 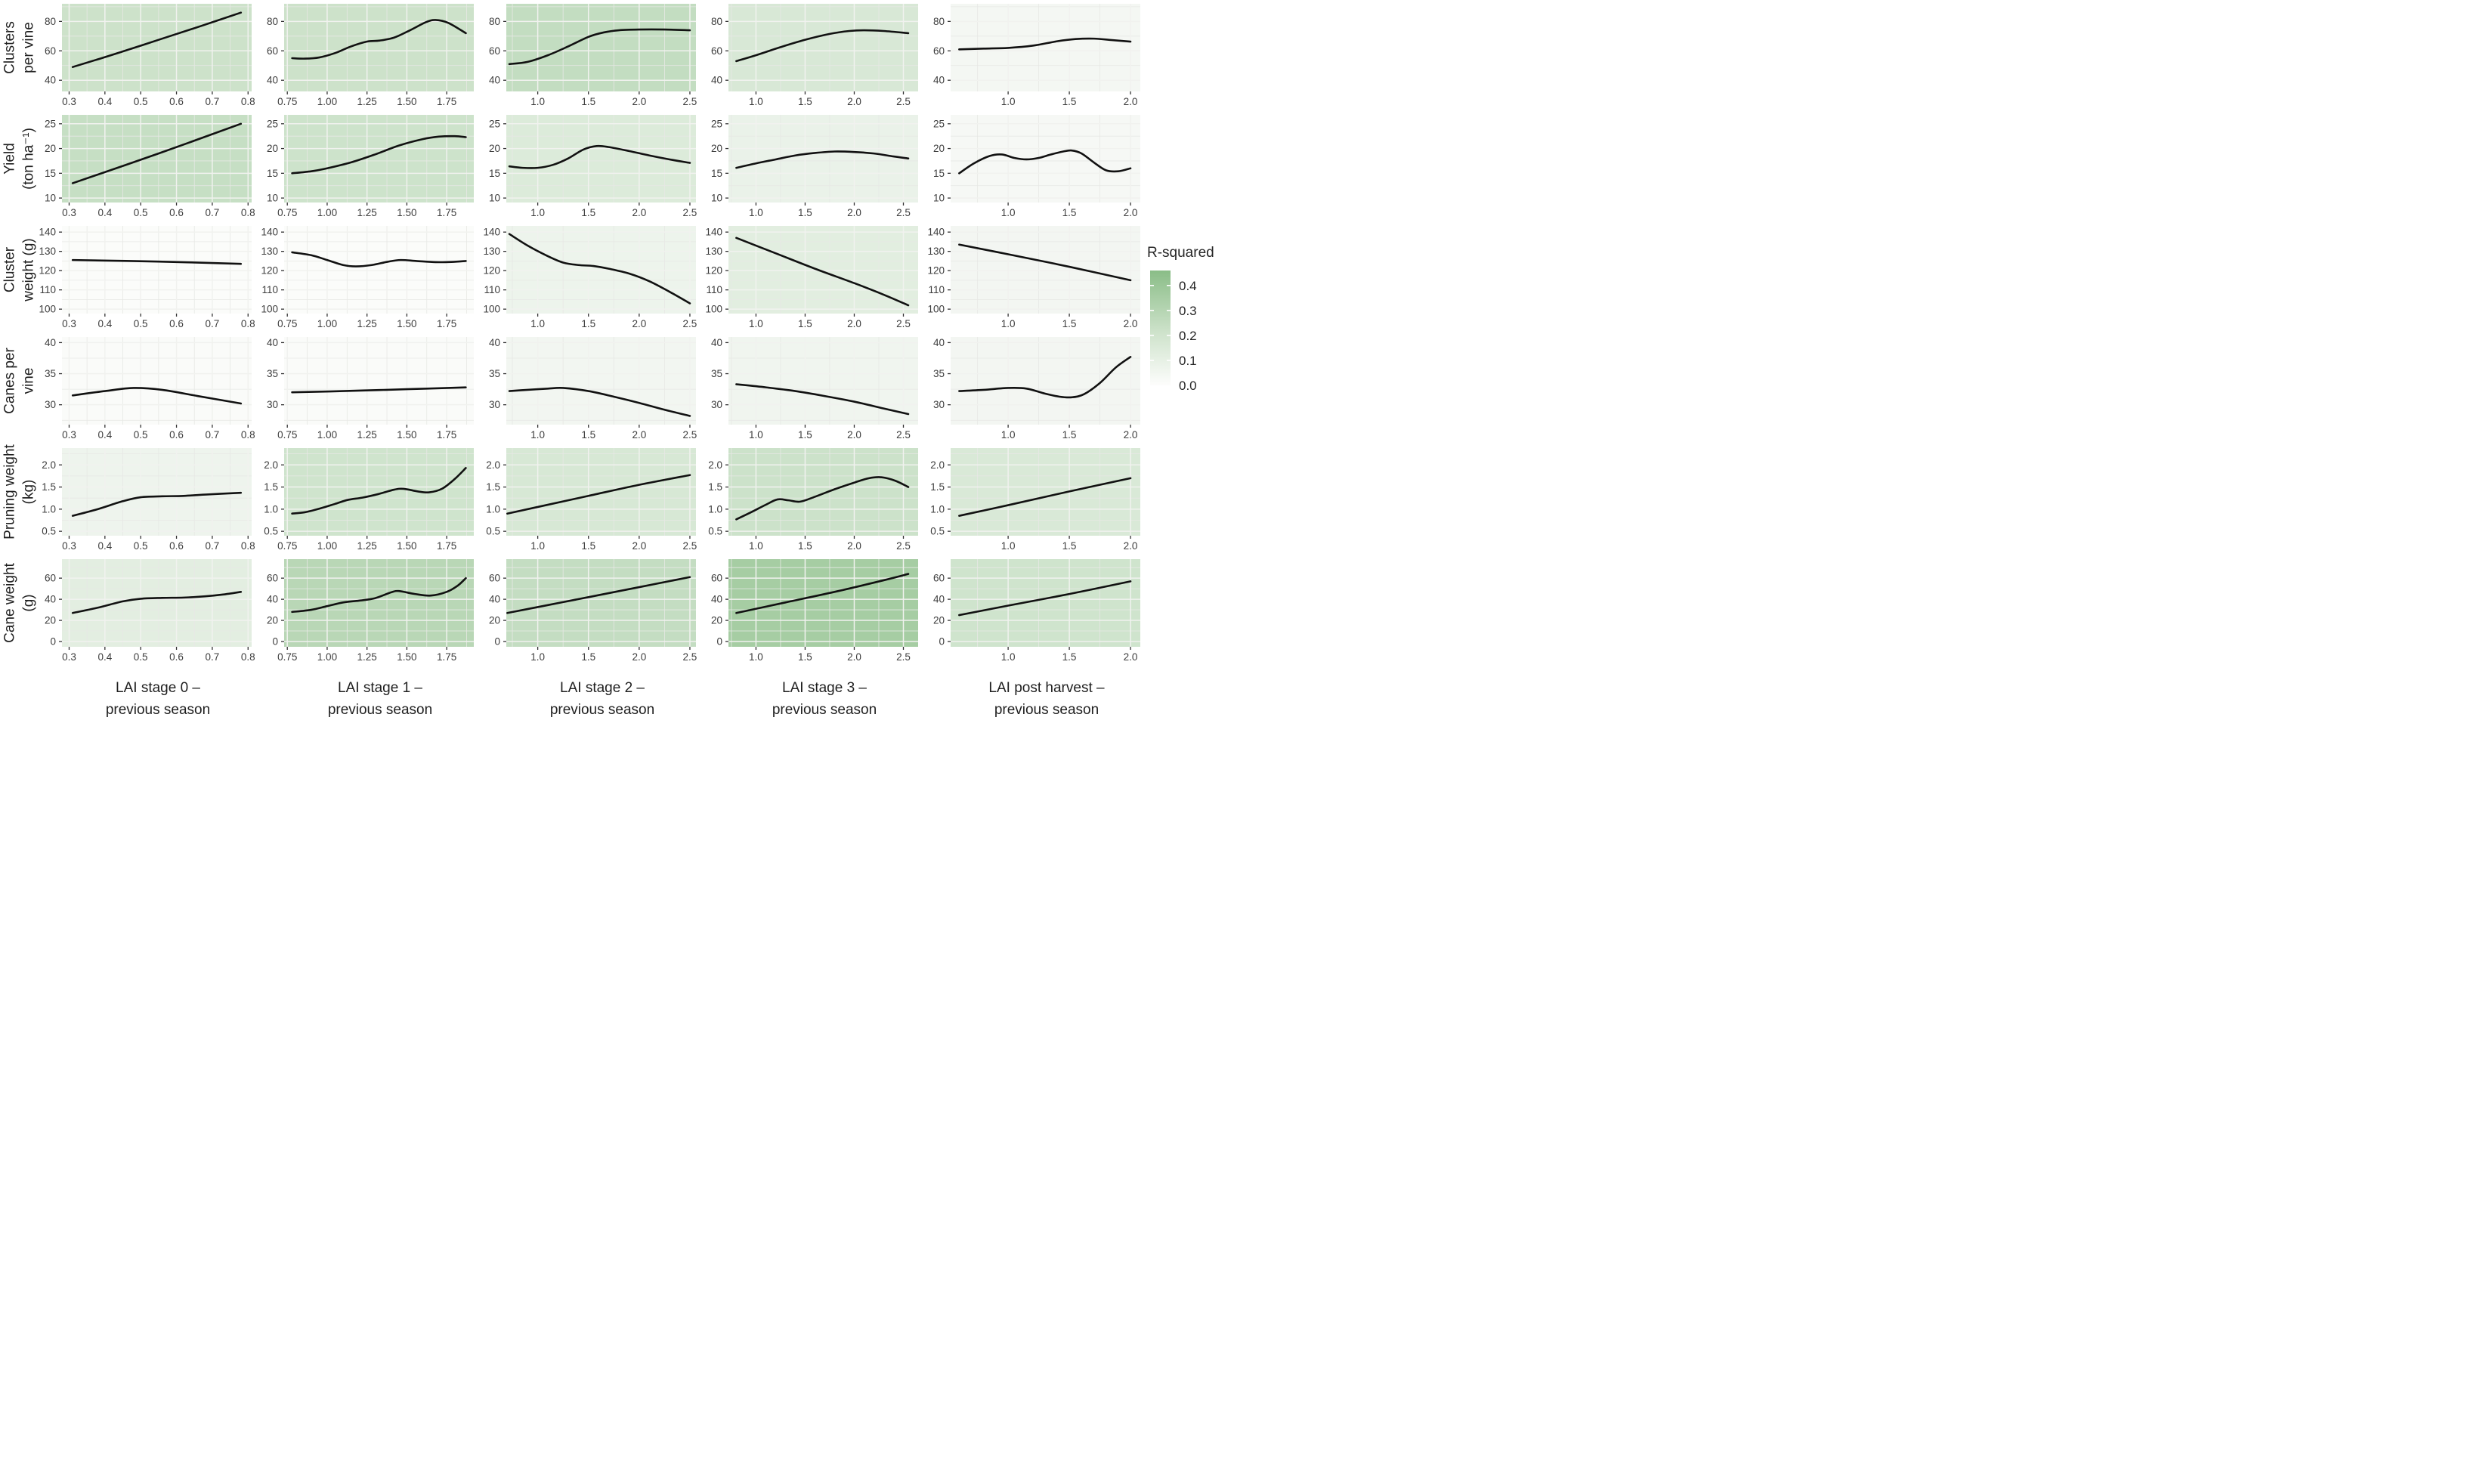 I want to click on panel-plot: 1.0 1.5 2.0 2.5 10 15 20 25, so click(x=593, y=167).